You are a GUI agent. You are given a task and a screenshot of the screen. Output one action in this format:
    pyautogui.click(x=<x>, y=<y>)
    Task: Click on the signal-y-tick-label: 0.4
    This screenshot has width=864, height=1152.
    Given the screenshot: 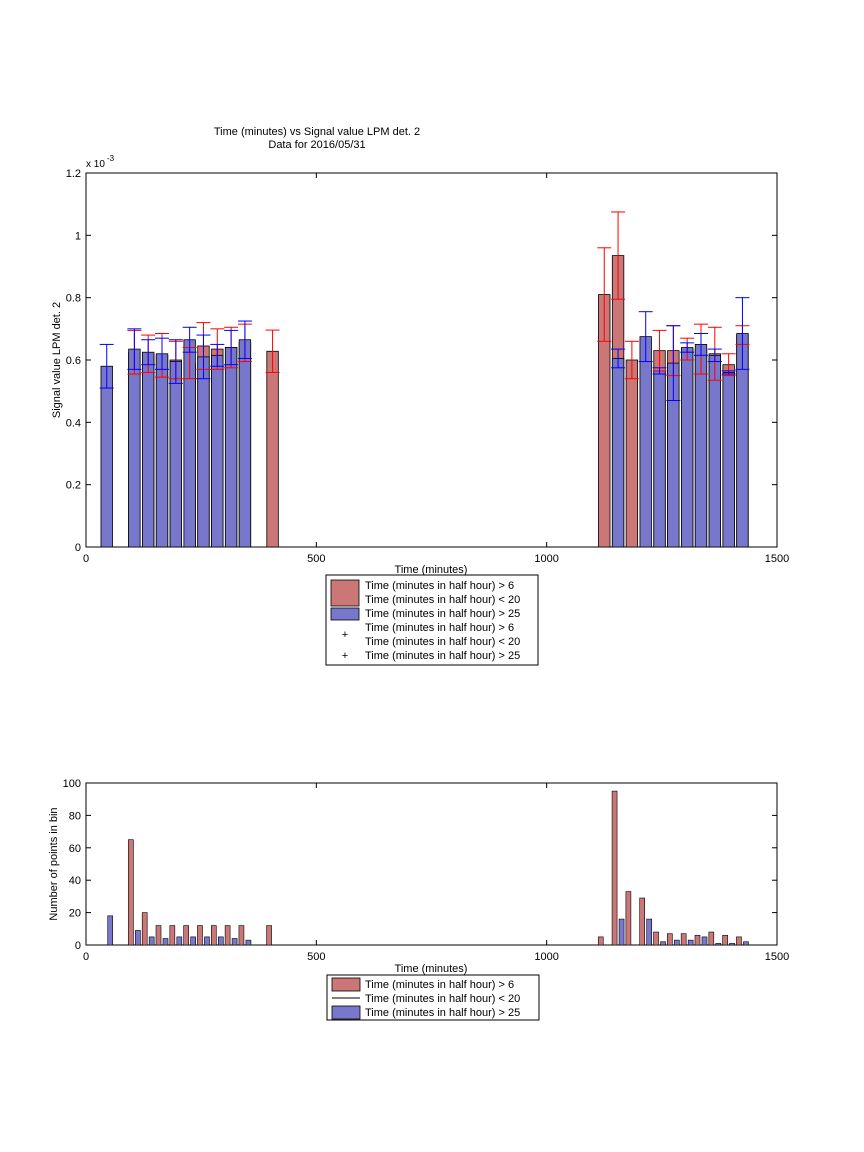 What is the action you would take?
    pyautogui.click(x=73, y=423)
    